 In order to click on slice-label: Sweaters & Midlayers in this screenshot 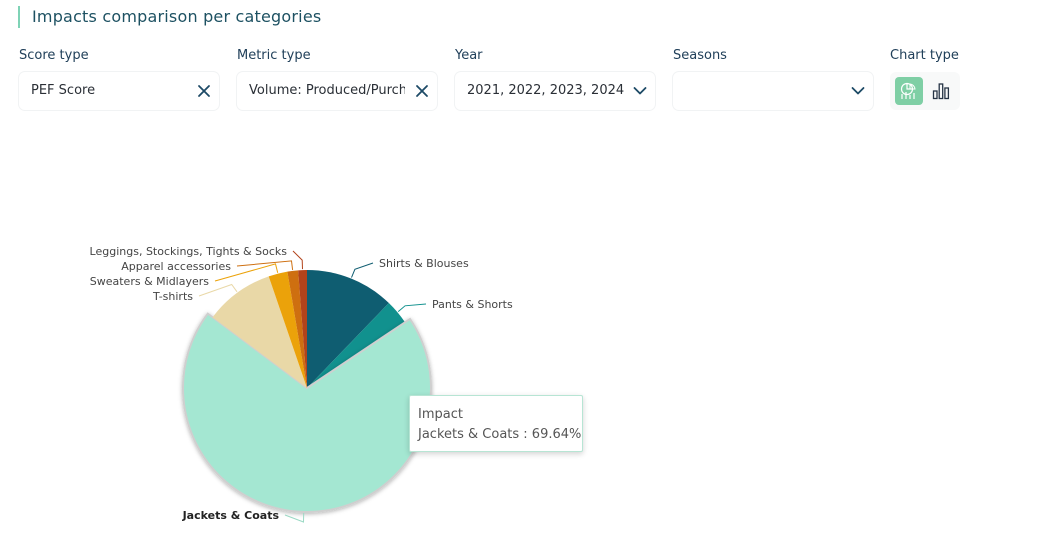, I will do `click(150, 281)`.